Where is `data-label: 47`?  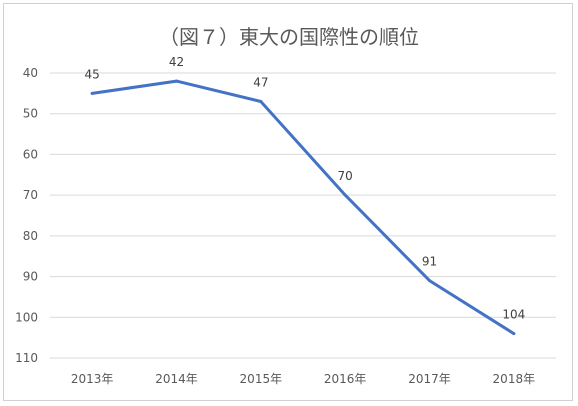
data-label: 47 is located at coordinates (260, 83).